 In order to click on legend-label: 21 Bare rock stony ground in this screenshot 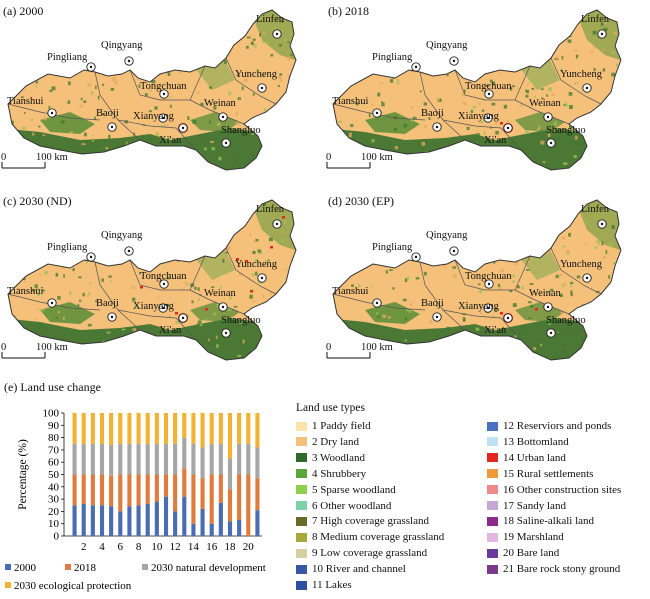, I will do `click(562, 569)`.